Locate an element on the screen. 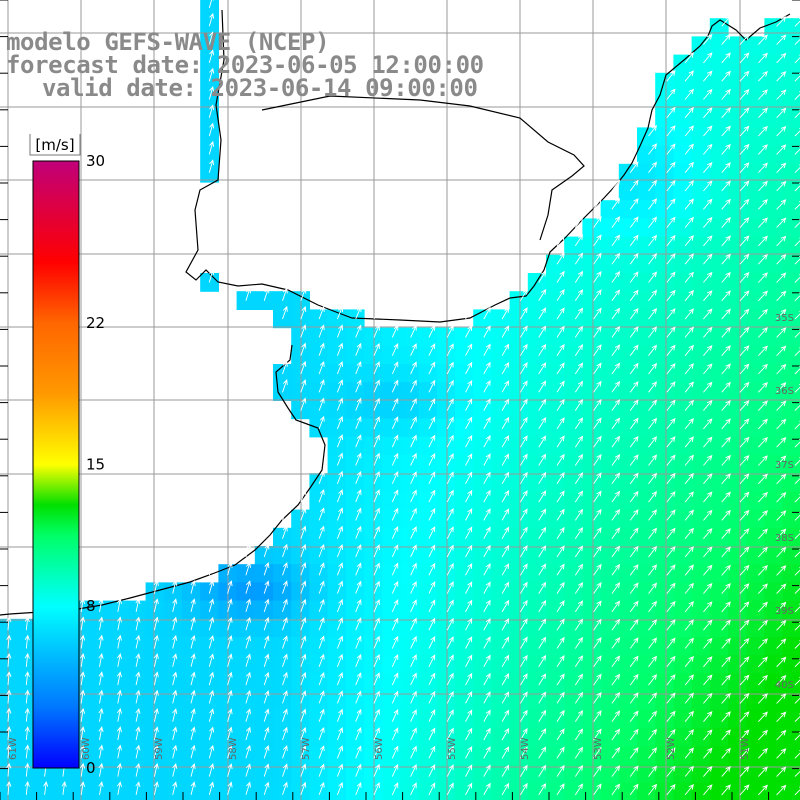 This screenshot has width=800, height=800. longitude-label: 56W is located at coordinates (379, 748).